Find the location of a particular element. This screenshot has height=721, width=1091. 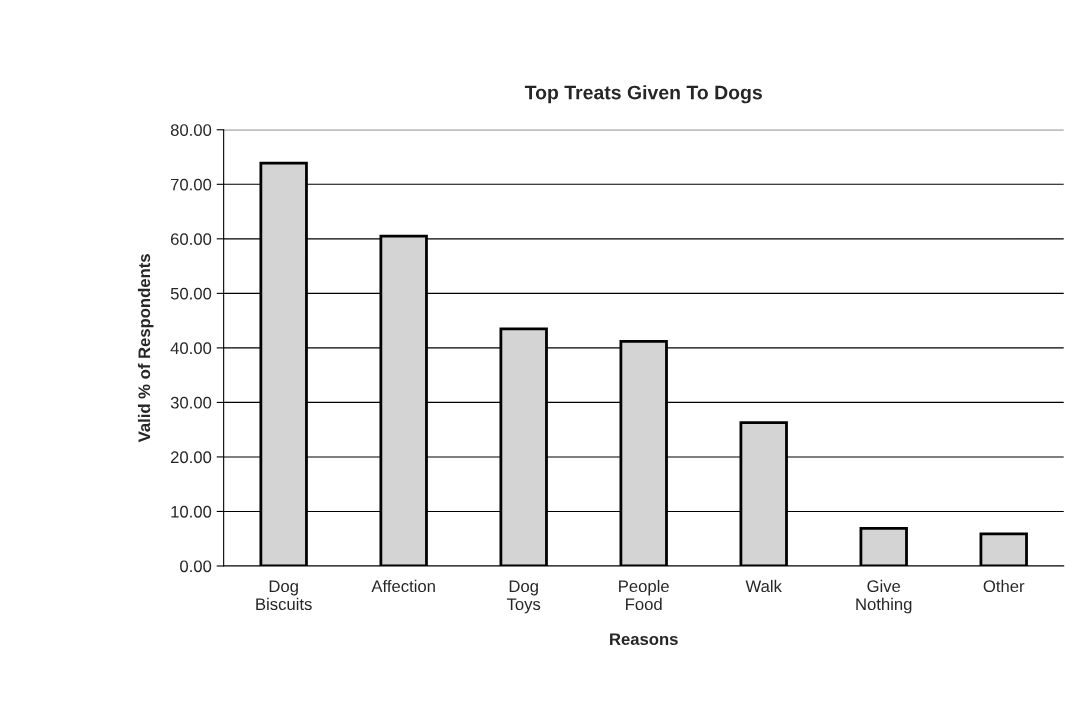

y-tick-label: 0.00 is located at coordinates (196, 566).